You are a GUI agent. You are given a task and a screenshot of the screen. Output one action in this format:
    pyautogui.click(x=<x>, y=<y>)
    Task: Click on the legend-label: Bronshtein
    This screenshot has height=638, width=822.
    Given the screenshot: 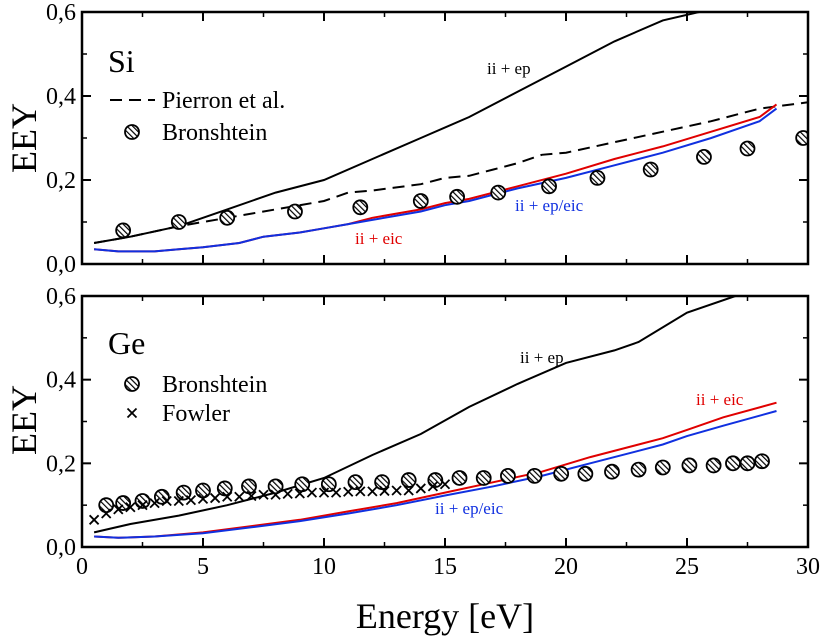 What is the action you would take?
    pyautogui.click(x=214, y=385)
    